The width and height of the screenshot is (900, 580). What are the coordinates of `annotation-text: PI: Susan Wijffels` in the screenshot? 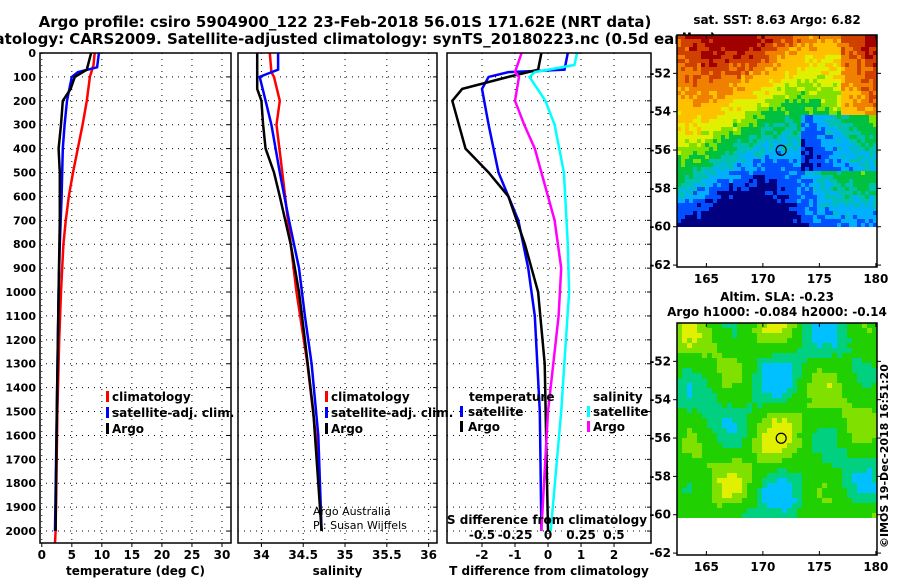 It's located at (360, 525).